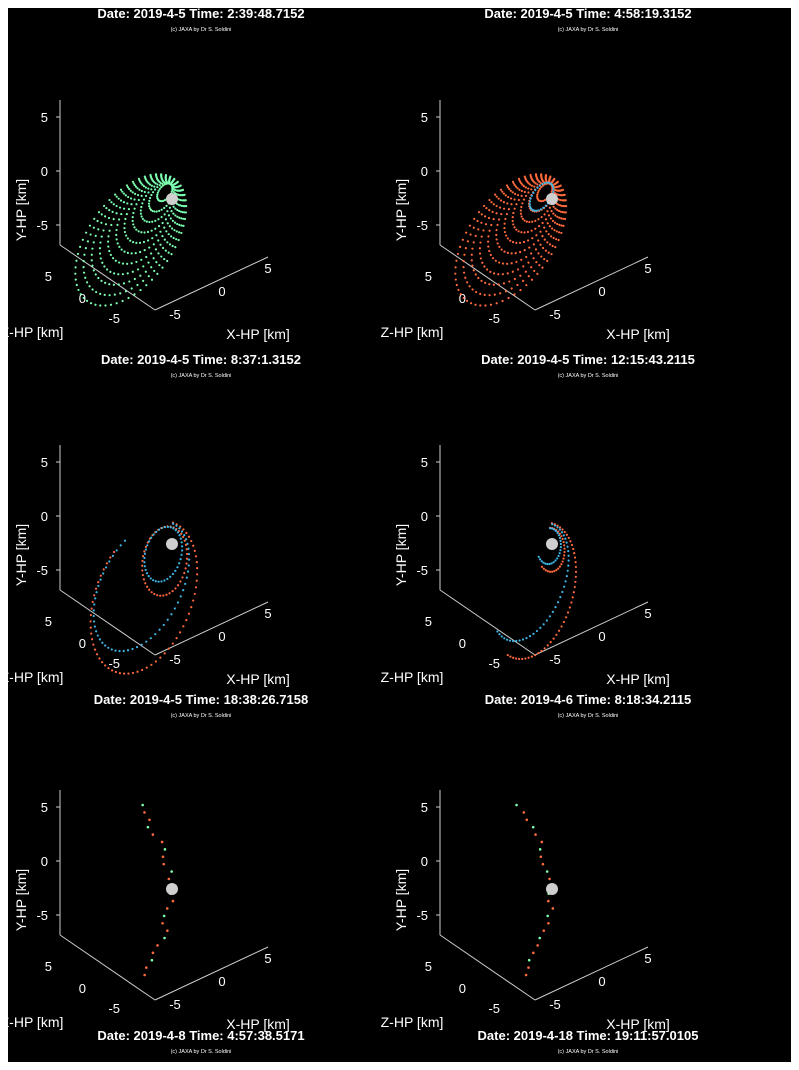 The height and width of the screenshot is (1070, 799). I want to click on panel-date-title: Date: 2019-4-5 Time: 18:38:26.7158, so click(201, 699).